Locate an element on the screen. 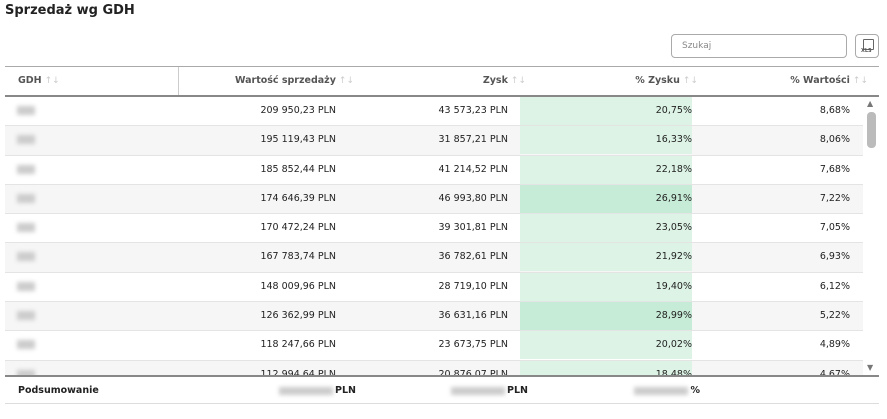  table-cell: 31 857,21 PLN is located at coordinates (473, 140).